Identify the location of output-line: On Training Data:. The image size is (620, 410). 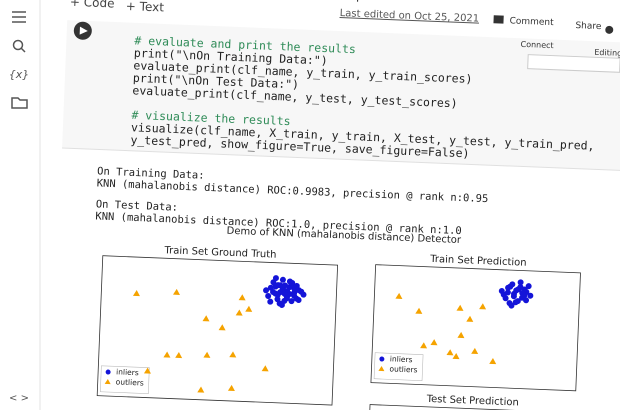
(151, 173).